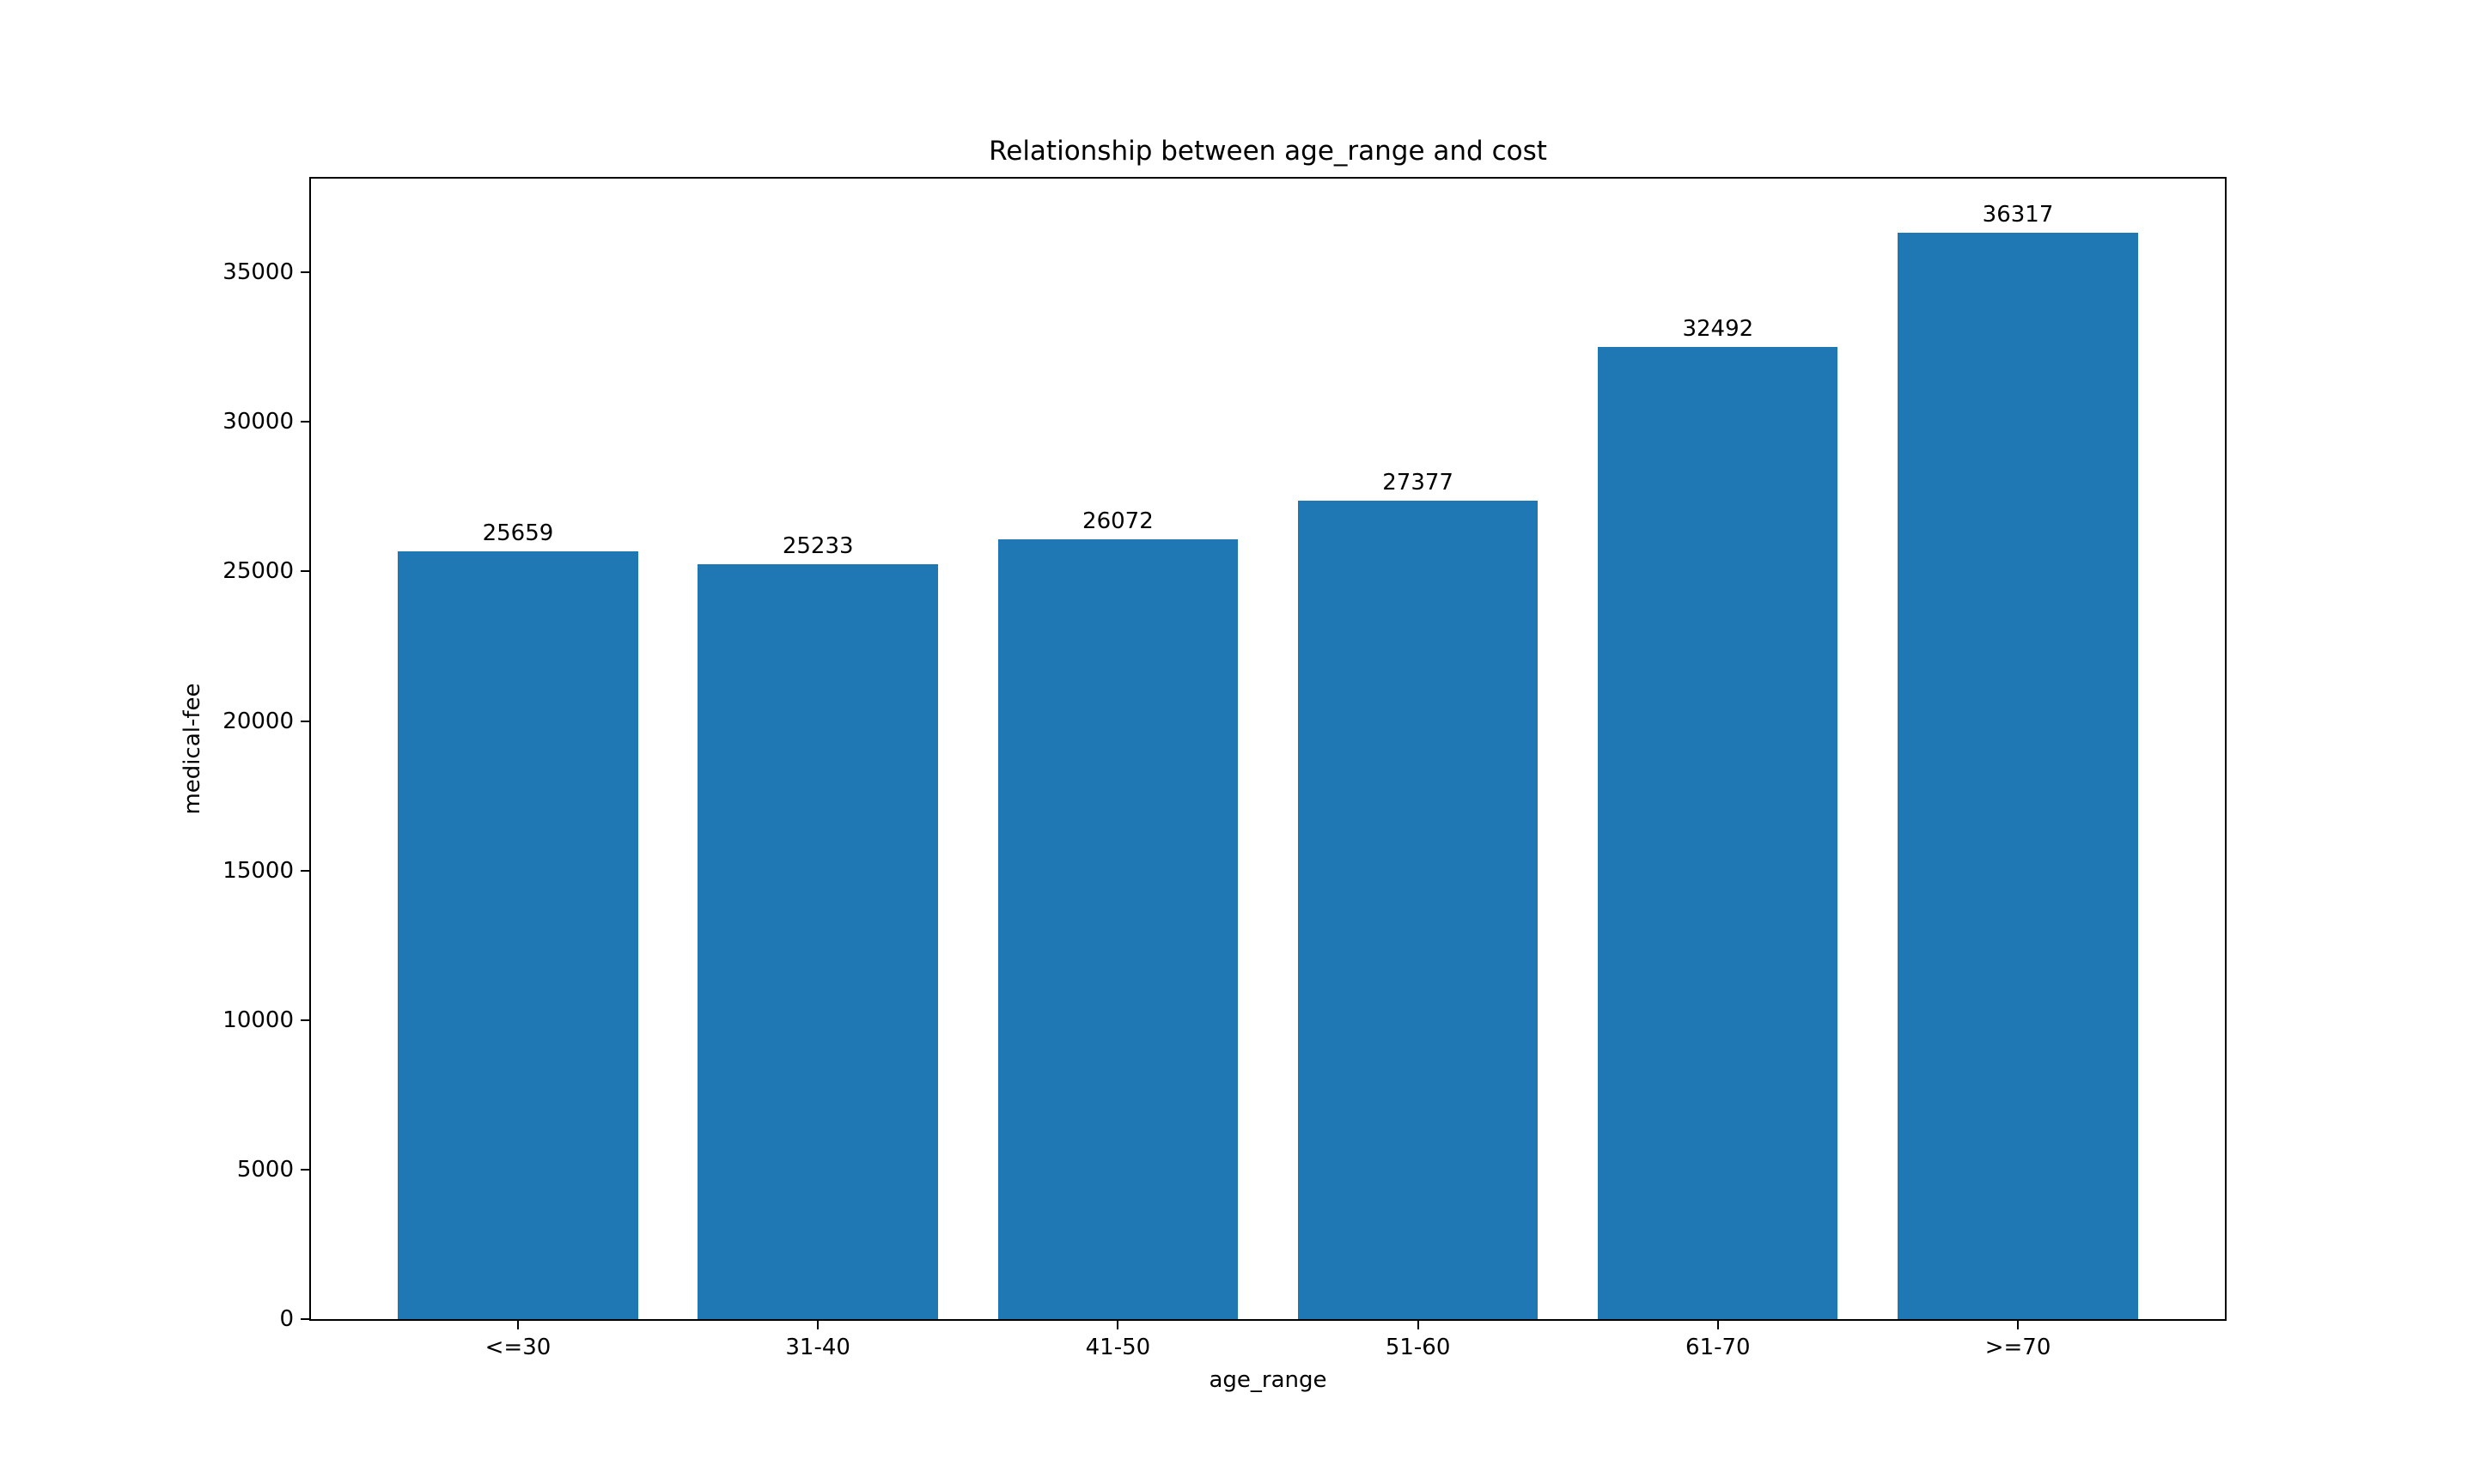 The height and width of the screenshot is (1484, 2474). Describe the element at coordinates (258, 871) in the screenshot. I see `y-tick-label: 15000` at that location.